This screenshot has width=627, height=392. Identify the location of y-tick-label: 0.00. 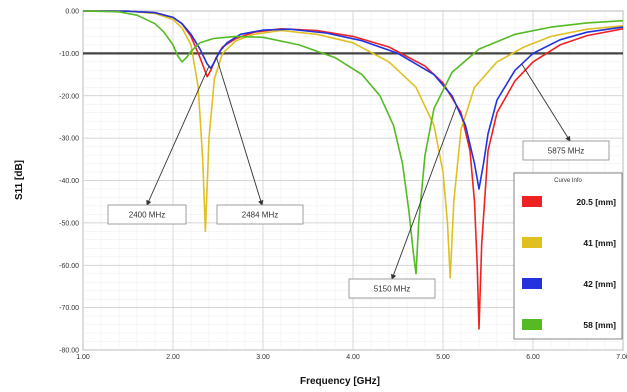
(72, 12).